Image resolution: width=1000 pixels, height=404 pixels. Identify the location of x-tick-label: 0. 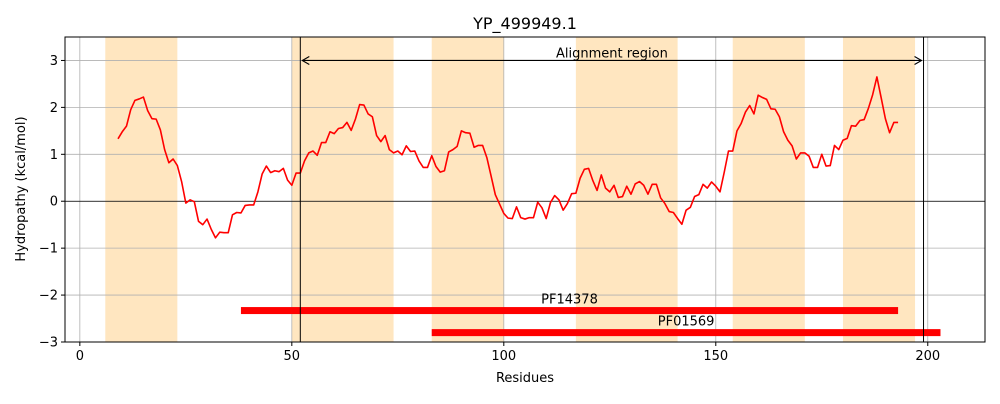
(80, 356).